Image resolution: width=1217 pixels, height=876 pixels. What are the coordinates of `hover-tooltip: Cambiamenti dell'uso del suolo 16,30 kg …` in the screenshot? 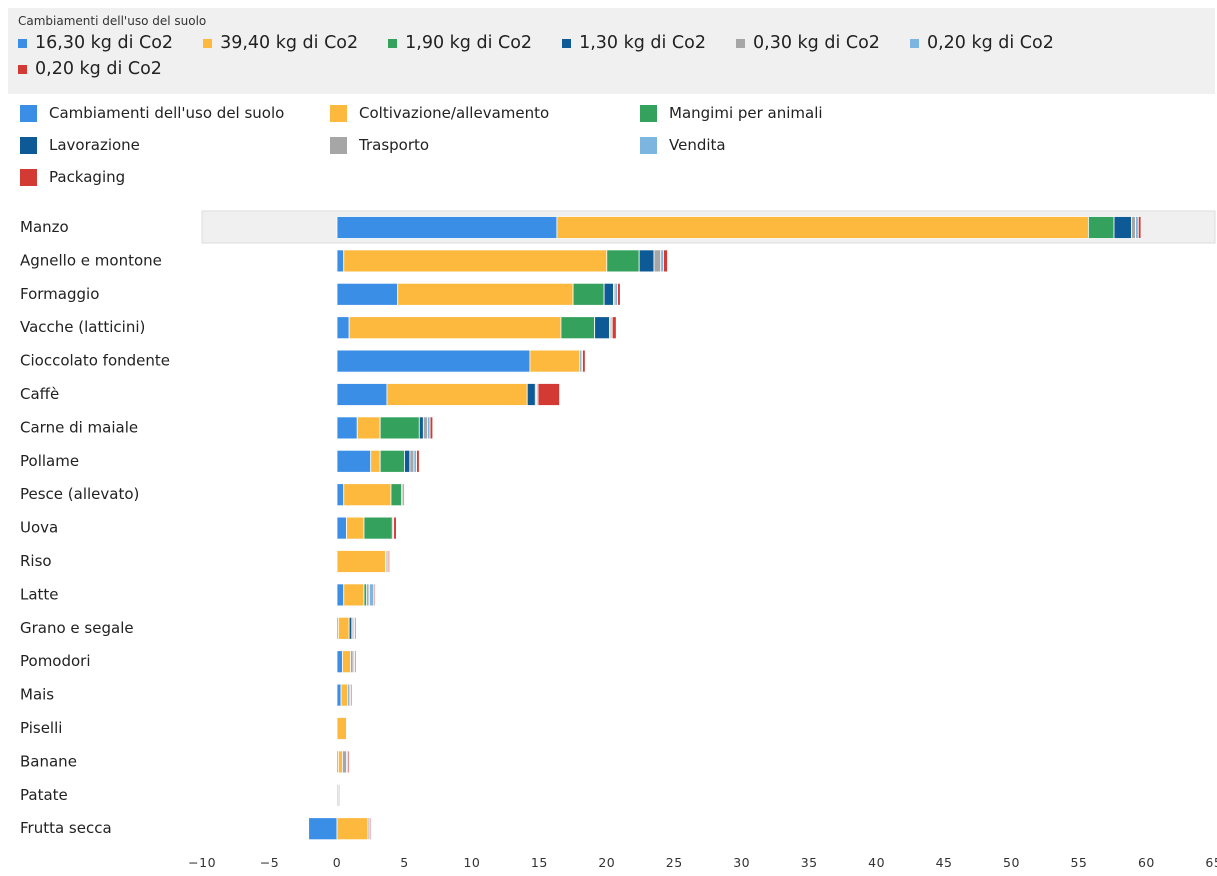 It's located at (611, 51).